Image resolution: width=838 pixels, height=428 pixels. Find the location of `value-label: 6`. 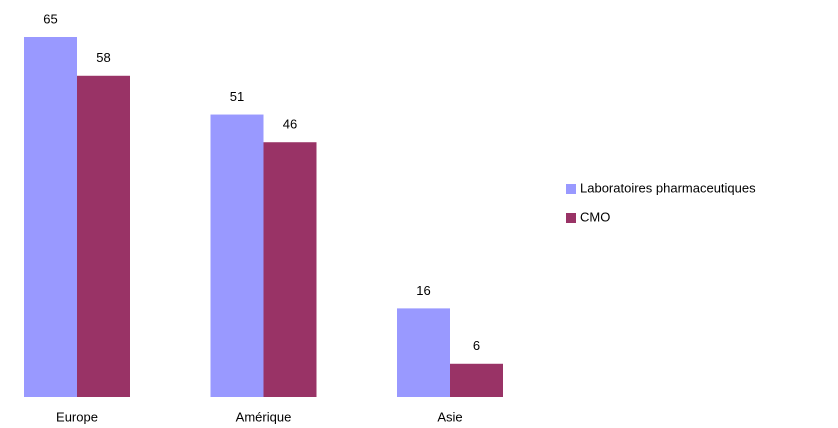

value-label: 6 is located at coordinates (476, 345).